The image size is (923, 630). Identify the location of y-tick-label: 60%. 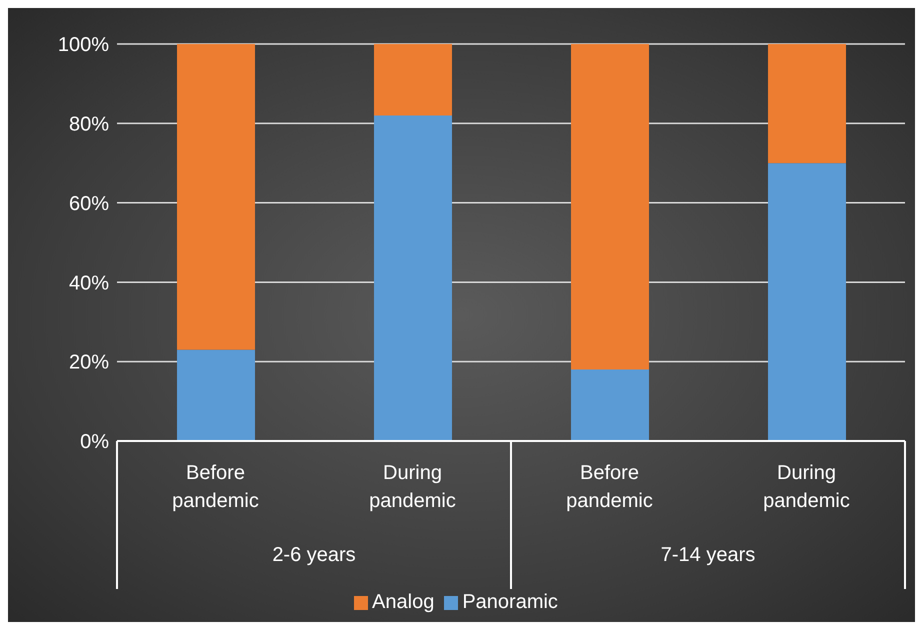
(89, 203).